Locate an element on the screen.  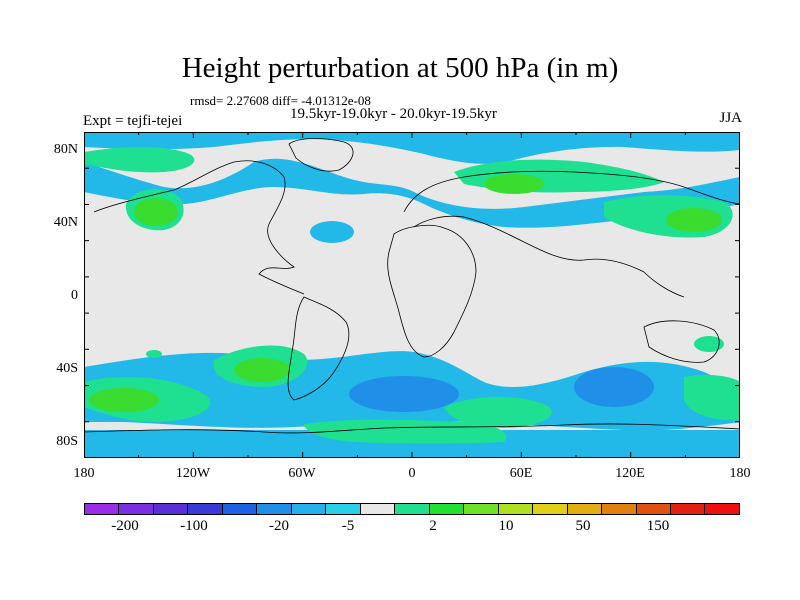
contour-positive-s-pacific-west-core is located at coordinates (124, 400).